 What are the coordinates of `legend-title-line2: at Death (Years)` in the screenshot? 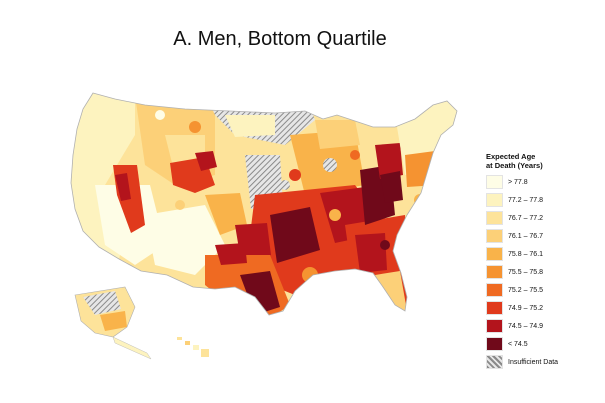 It's located at (514, 165).